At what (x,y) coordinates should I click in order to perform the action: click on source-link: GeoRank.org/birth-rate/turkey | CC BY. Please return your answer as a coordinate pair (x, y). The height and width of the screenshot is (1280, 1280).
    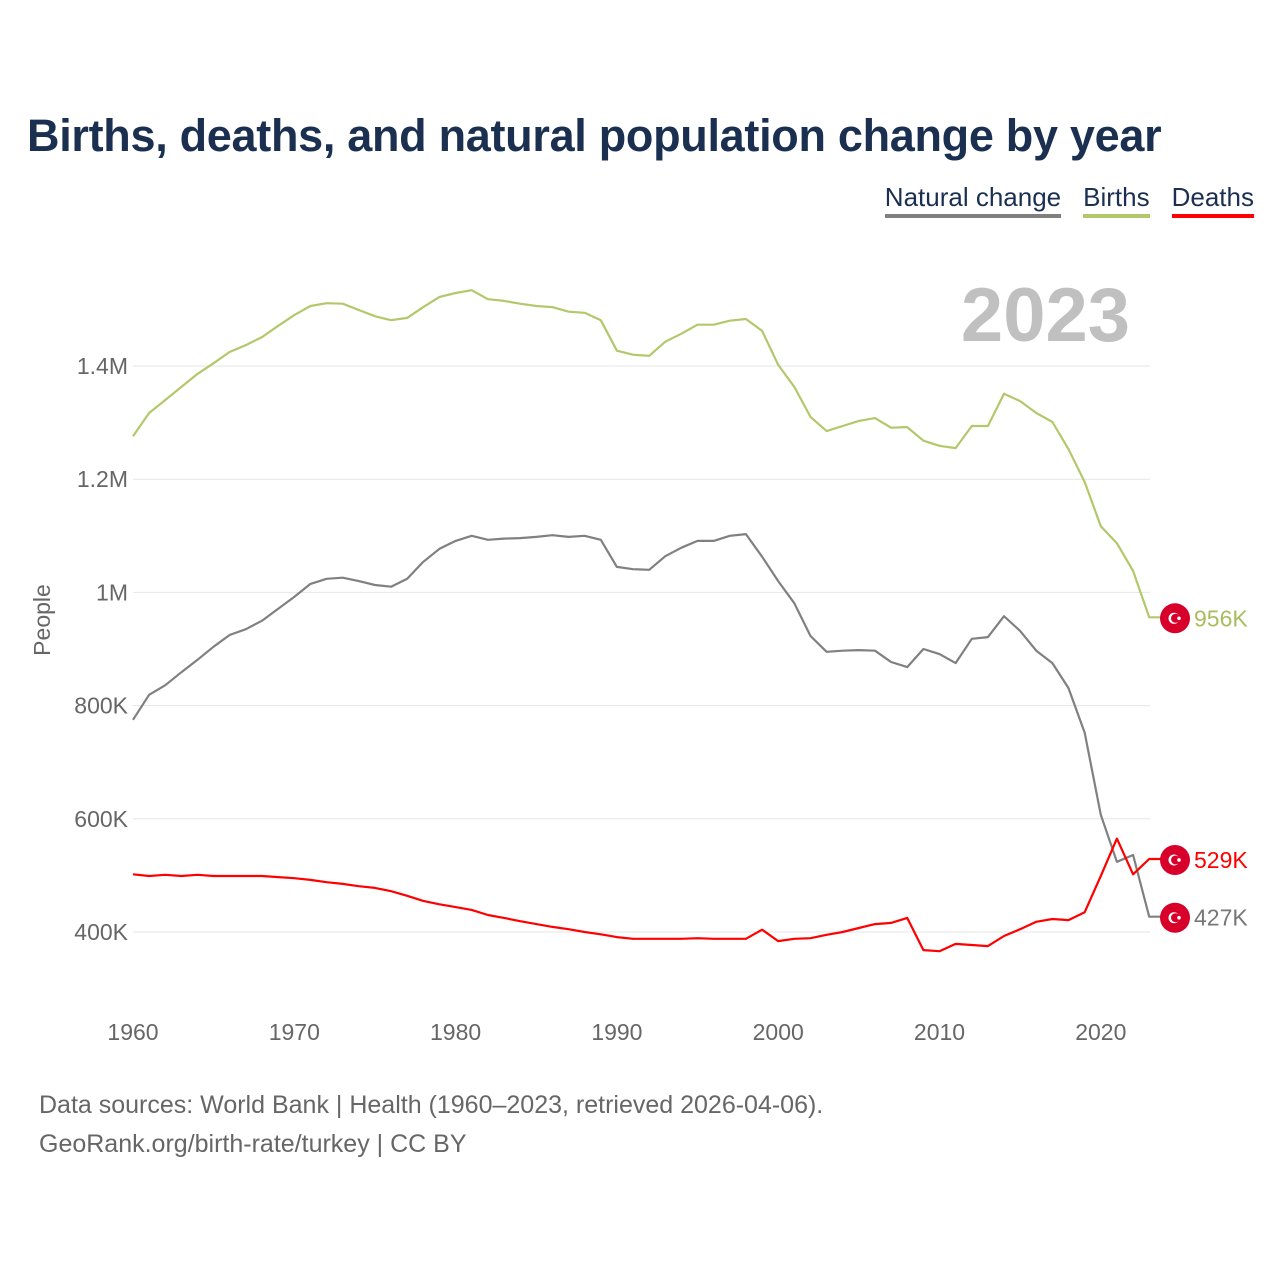
    Looking at the image, I should click on (253, 1144).